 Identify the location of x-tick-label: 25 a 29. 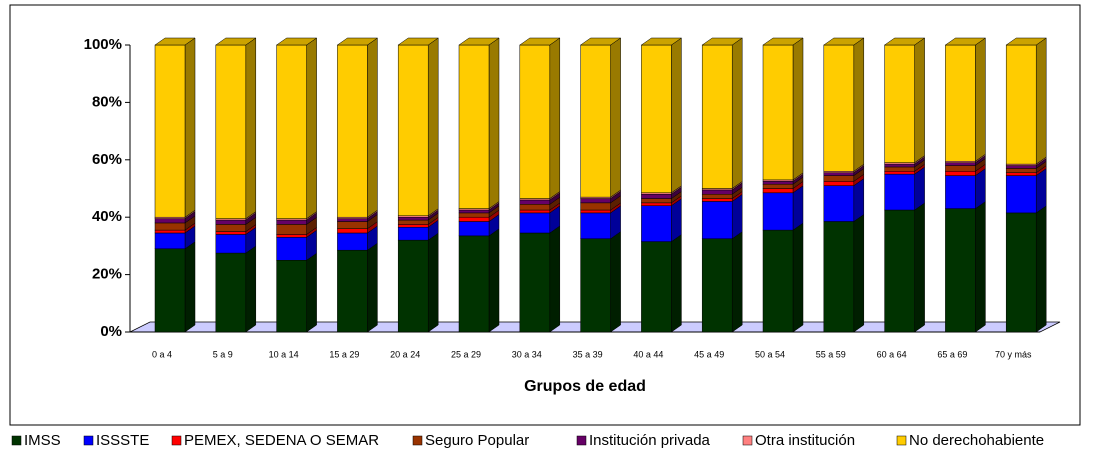
(466, 354).